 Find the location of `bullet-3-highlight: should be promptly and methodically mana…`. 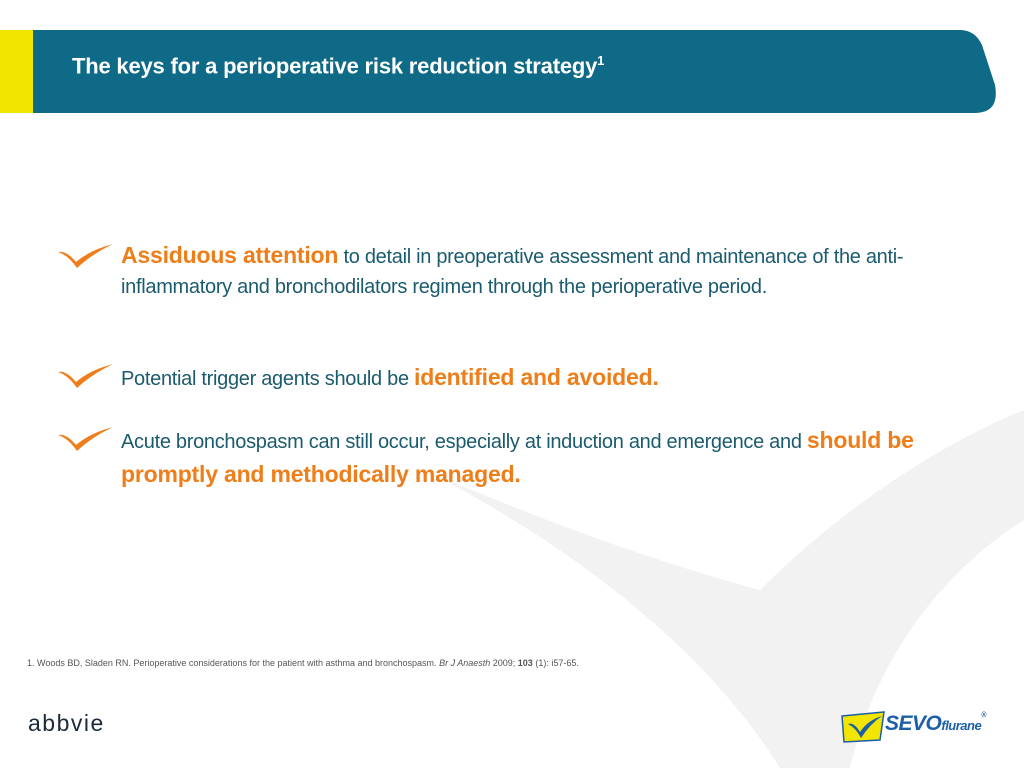

bullet-3-highlight: should be promptly and methodically mana… is located at coordinates (517, 457).